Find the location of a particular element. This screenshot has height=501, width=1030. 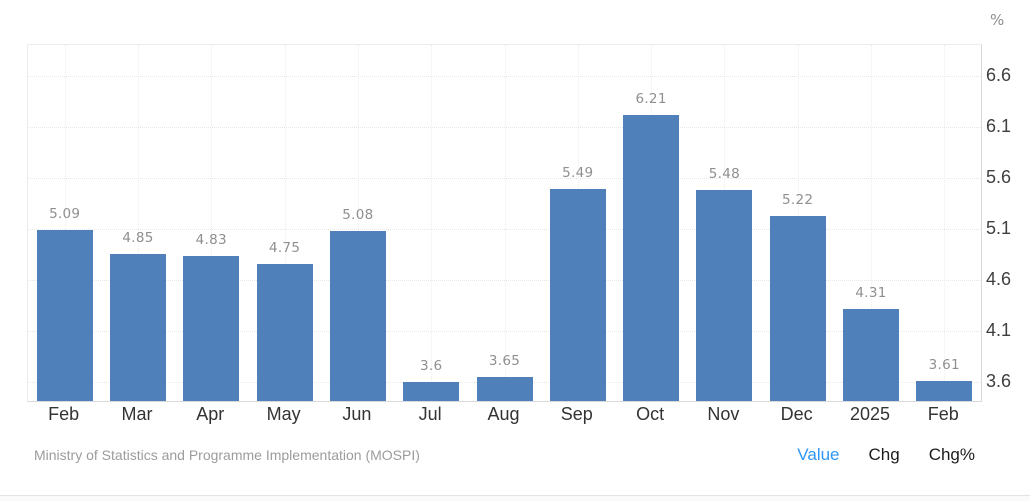

bar-jul is located at coordinates (431, 391).